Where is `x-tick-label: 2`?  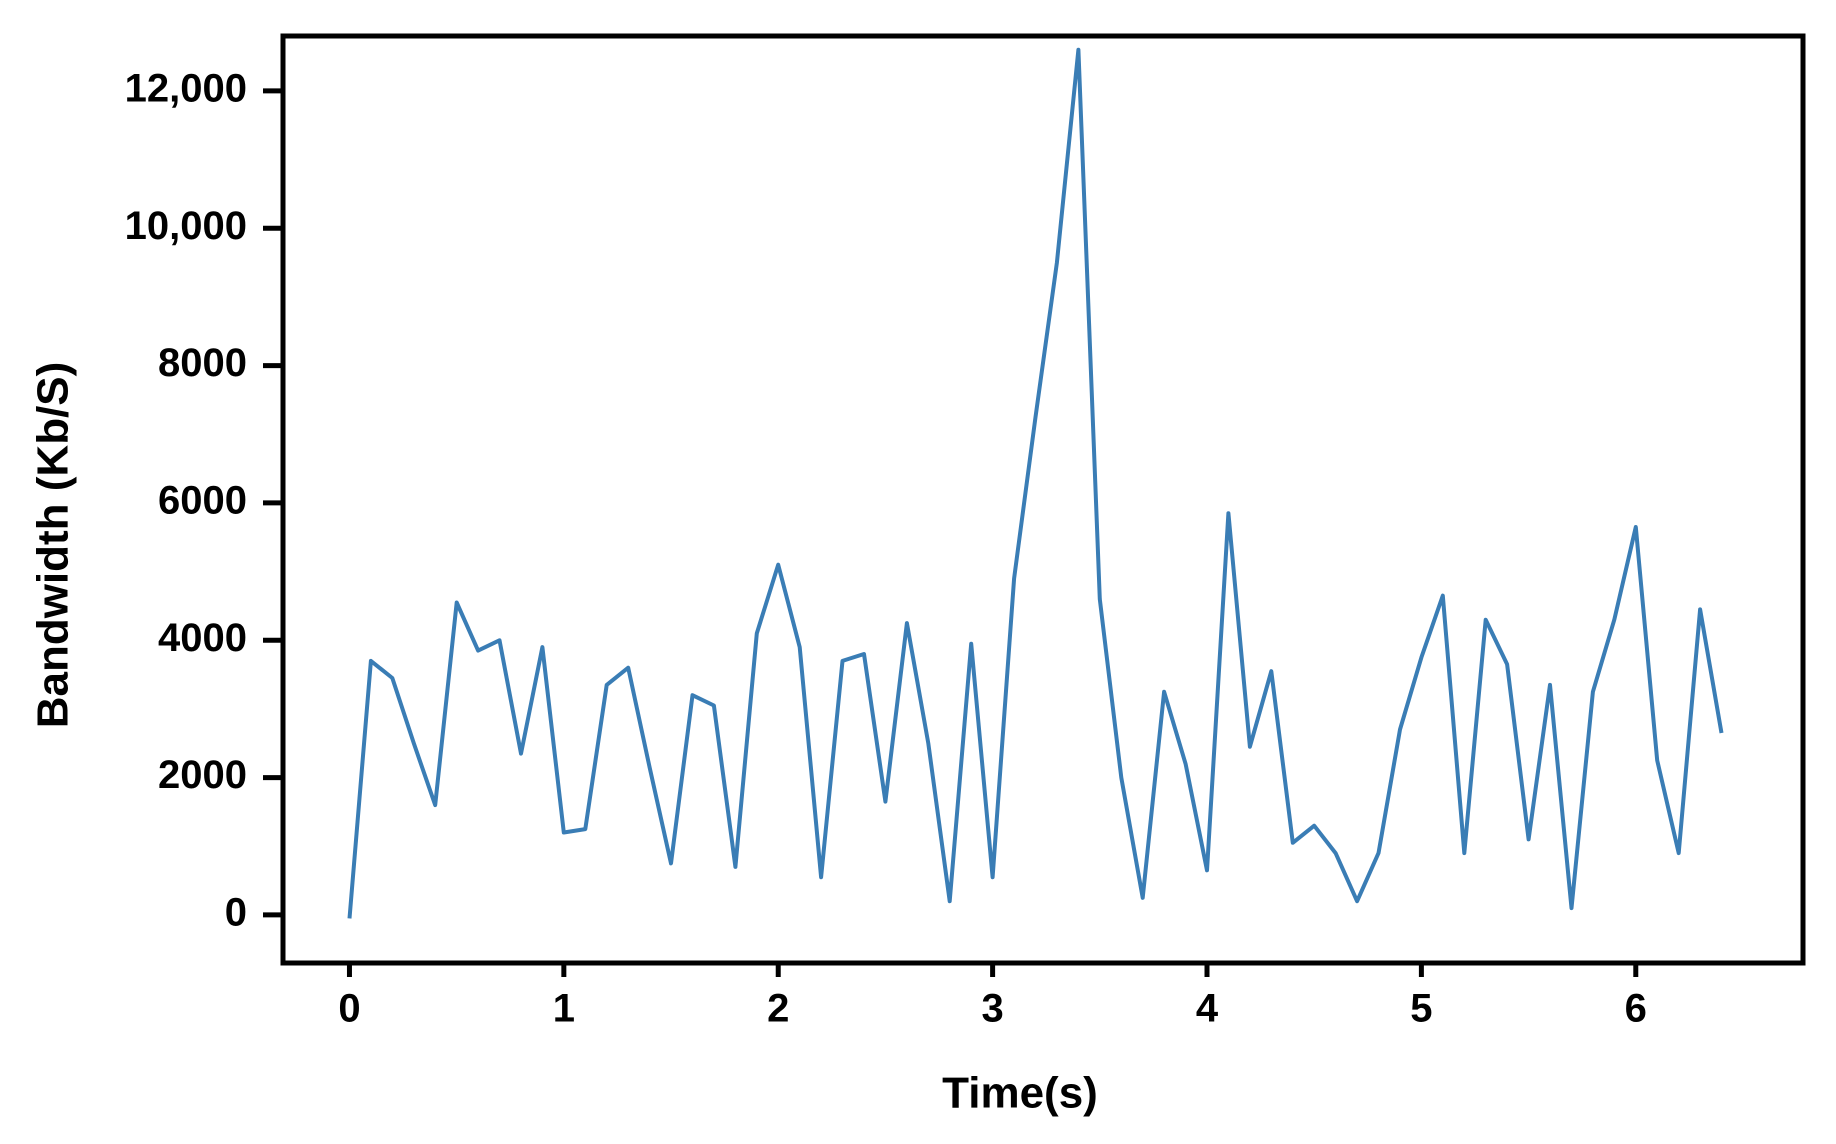
x-tick-label: 2 is located at coordinates (778, 1009).